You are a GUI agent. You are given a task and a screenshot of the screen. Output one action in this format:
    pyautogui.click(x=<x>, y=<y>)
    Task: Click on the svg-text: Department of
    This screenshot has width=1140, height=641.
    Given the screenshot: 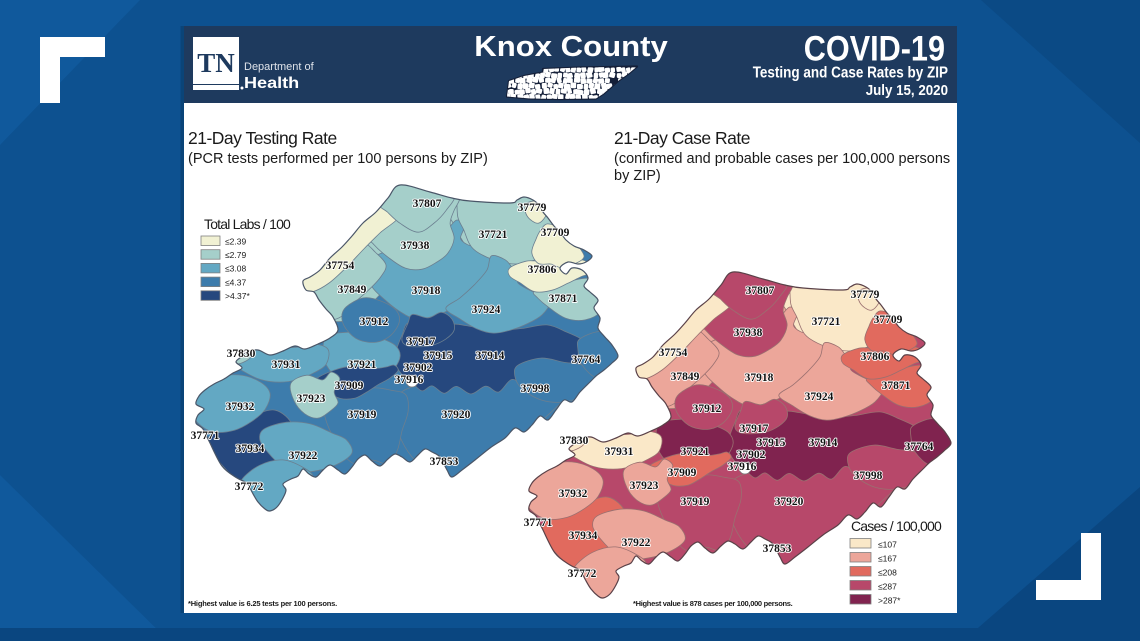 What is the action you would take?
    pyautogui.click(x=279, y=67)
    